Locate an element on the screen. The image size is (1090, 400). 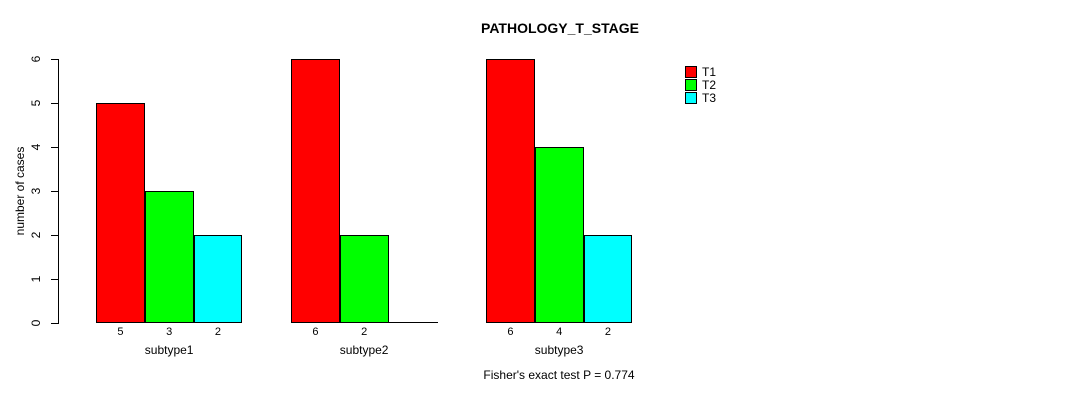
y-tick-label: 0 is located at coordinates (36, 323).